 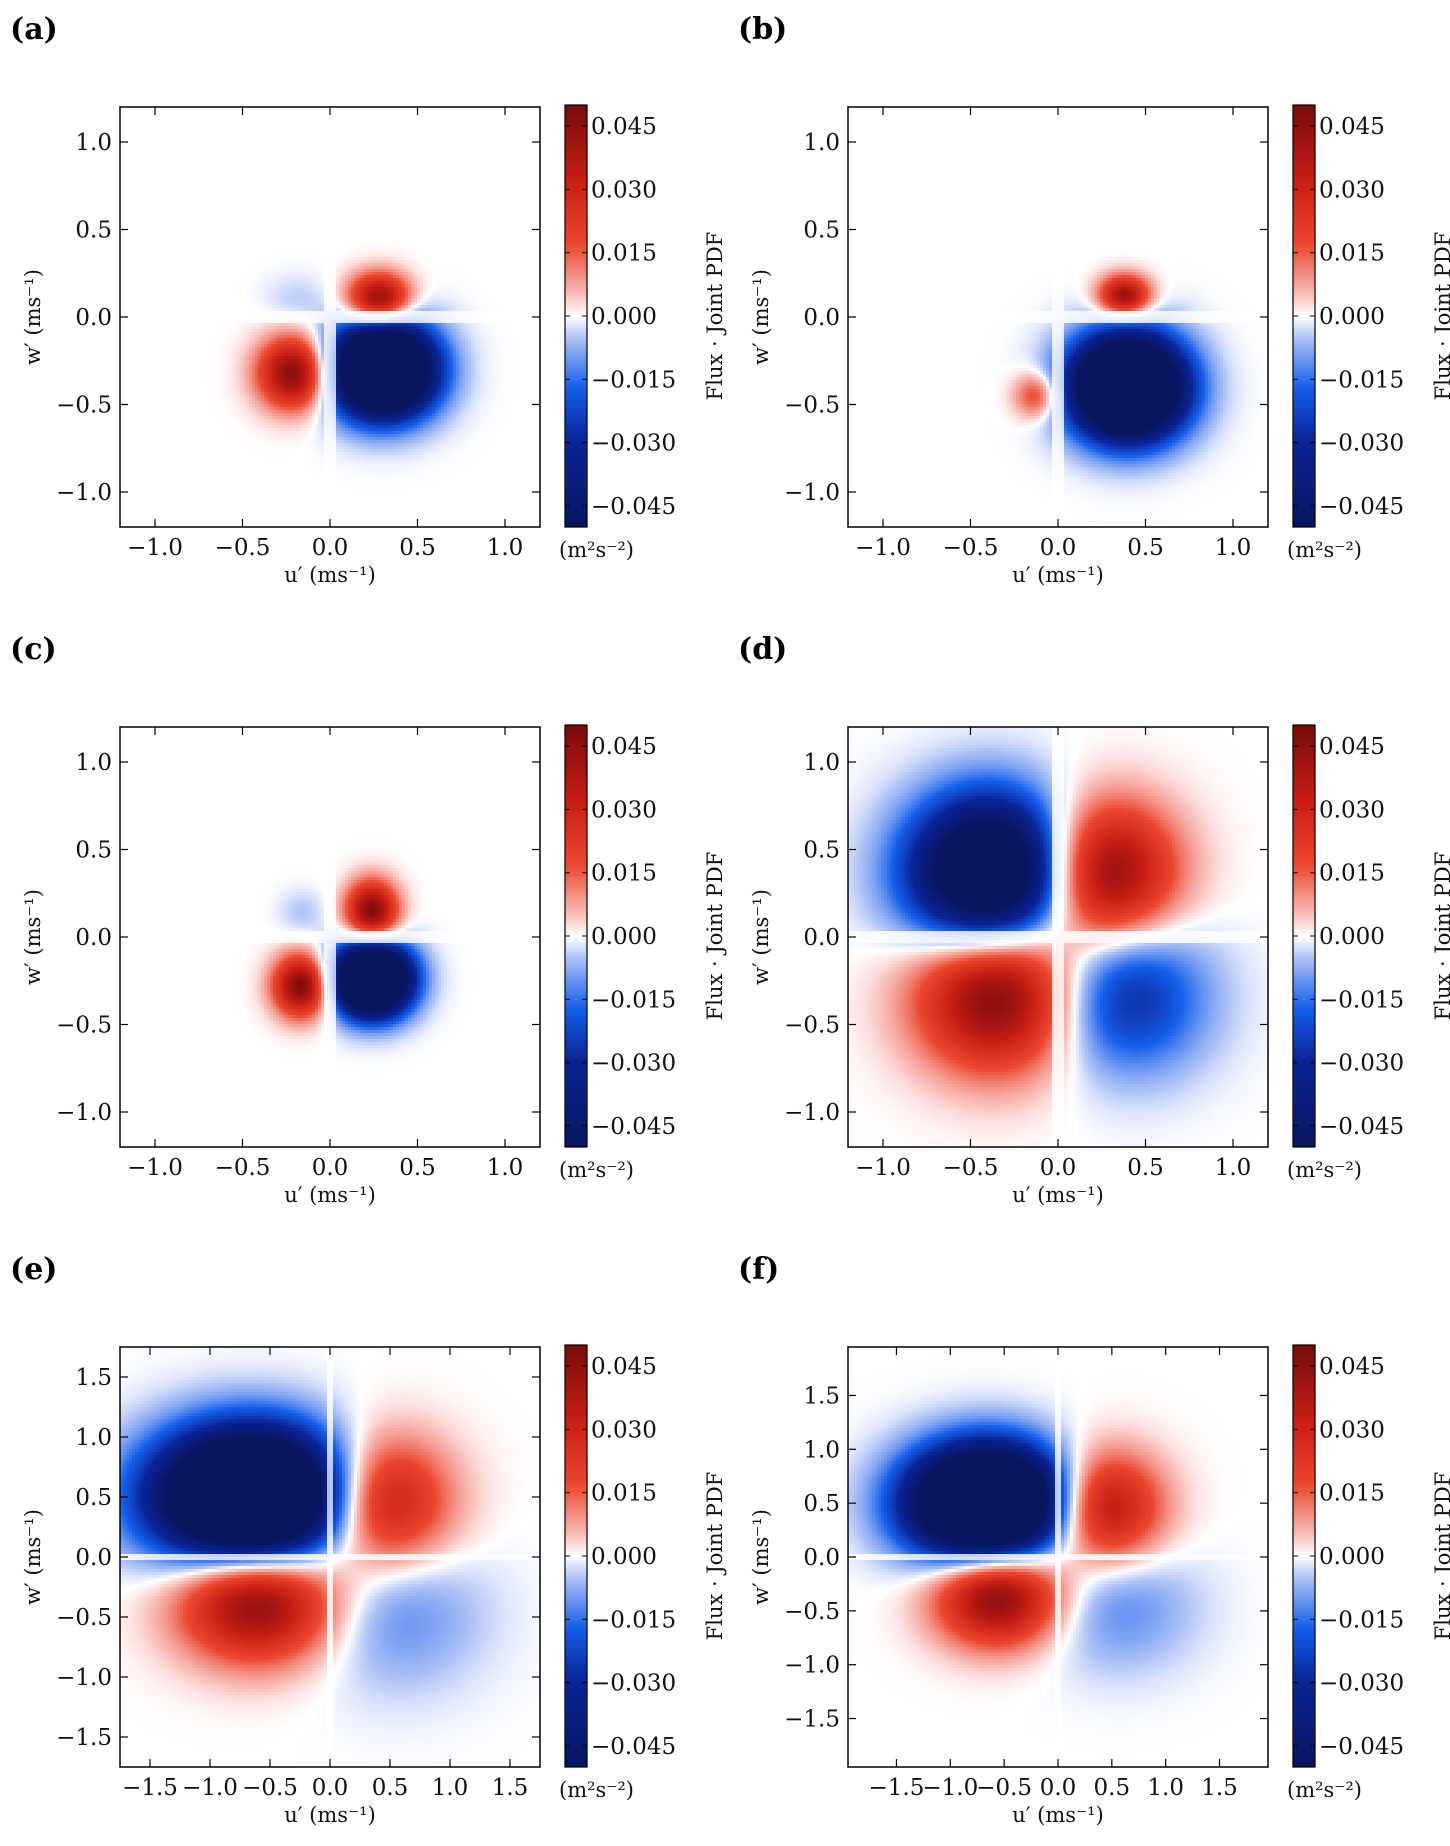 I want to click on panel-label: (b), so click(x=762, y=29).